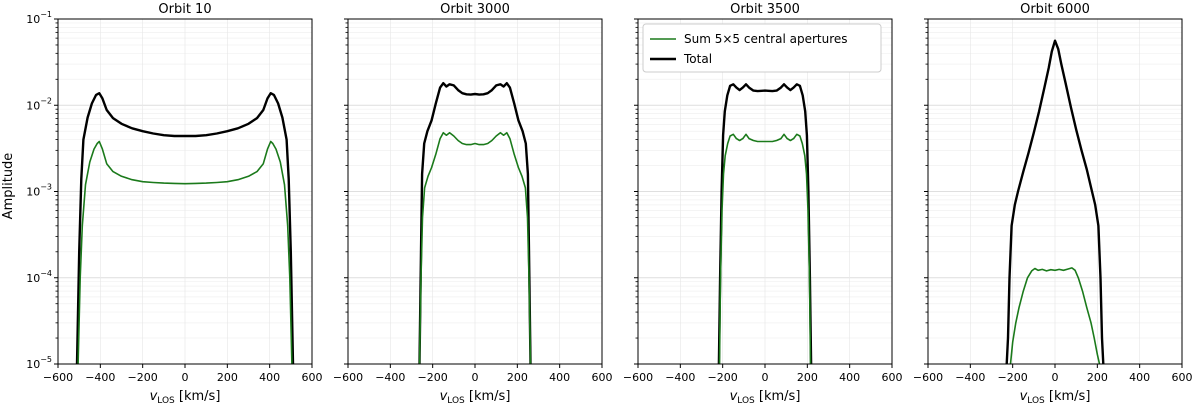 The width and height of the screenshot is (1200, 407). I want to click on y-tick-label: 10⁻², so click(39, 104).